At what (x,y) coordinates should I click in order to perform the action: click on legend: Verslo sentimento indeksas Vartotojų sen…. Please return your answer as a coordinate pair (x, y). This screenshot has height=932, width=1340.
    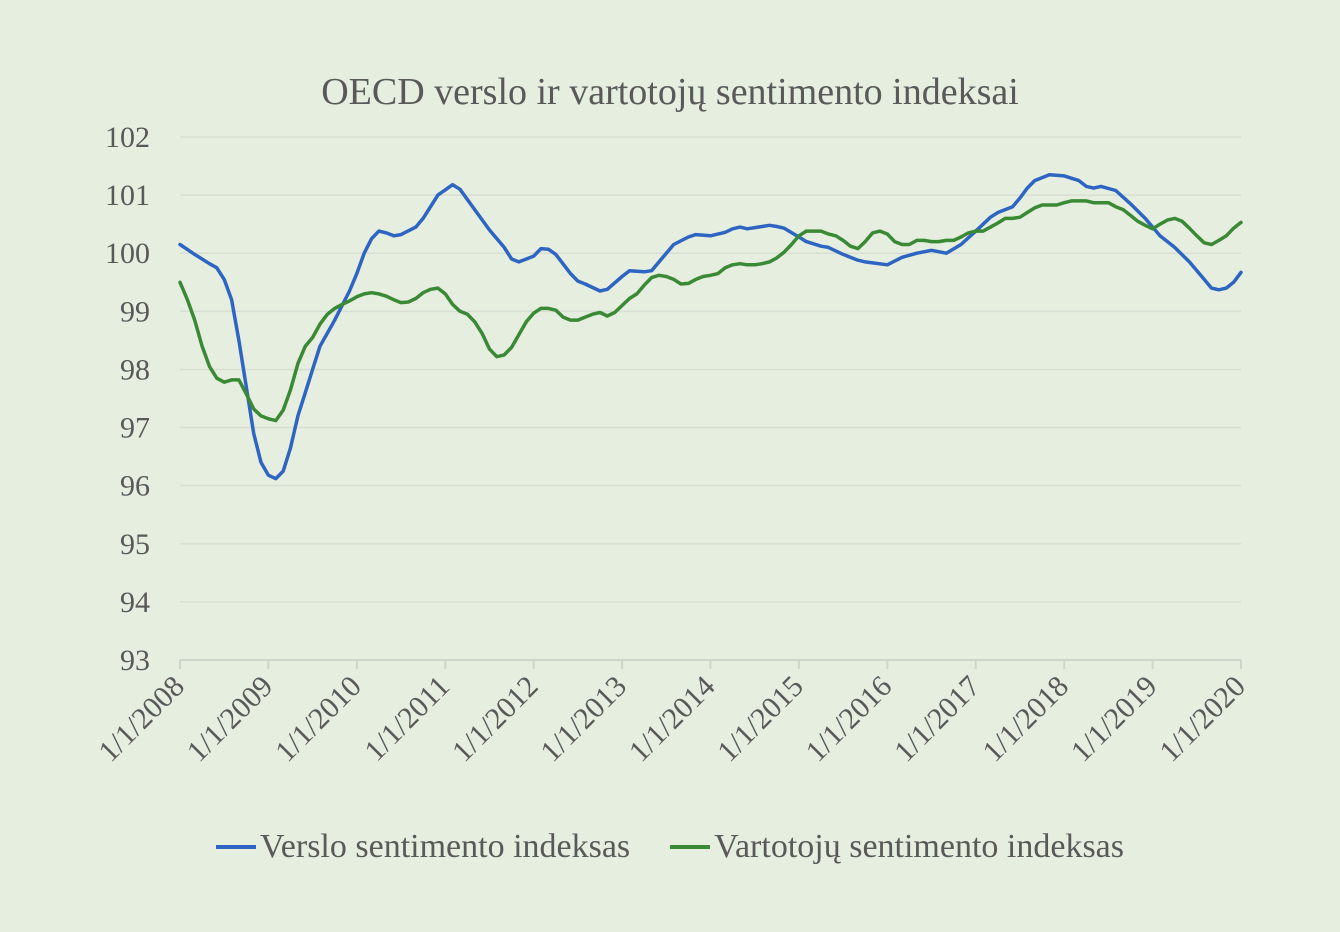
    Looking at the image, I should click on (670, 847).